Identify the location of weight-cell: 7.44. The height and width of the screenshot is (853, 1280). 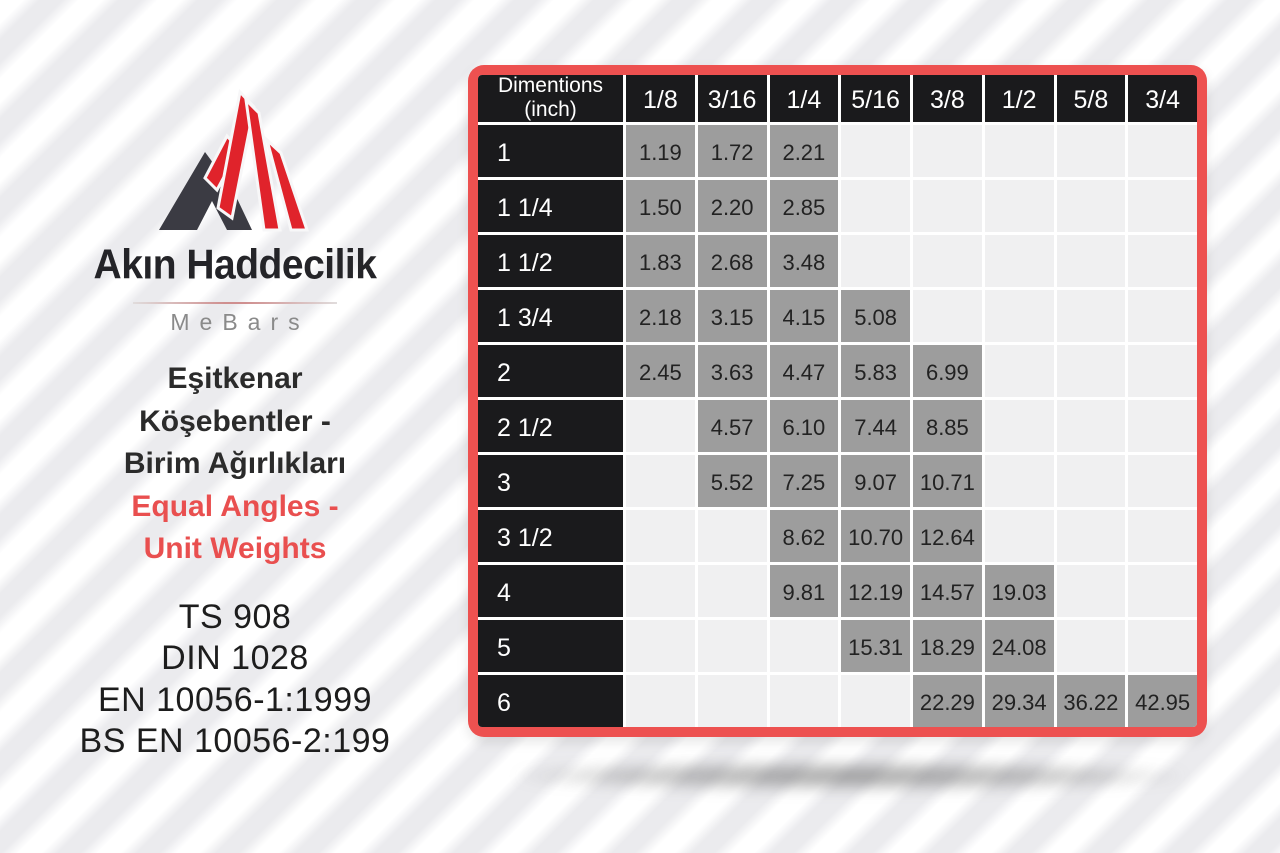
(875, 426).